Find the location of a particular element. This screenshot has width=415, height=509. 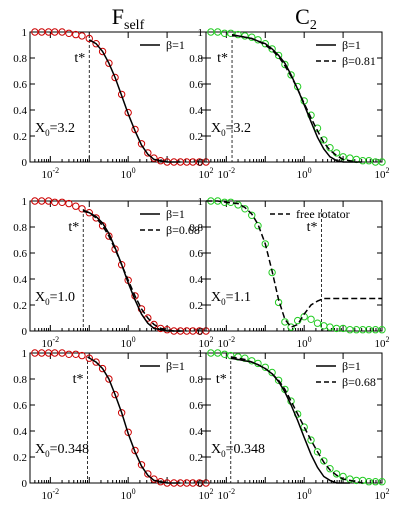

y-tick-label: 0 is located at coordinates (25, 484).